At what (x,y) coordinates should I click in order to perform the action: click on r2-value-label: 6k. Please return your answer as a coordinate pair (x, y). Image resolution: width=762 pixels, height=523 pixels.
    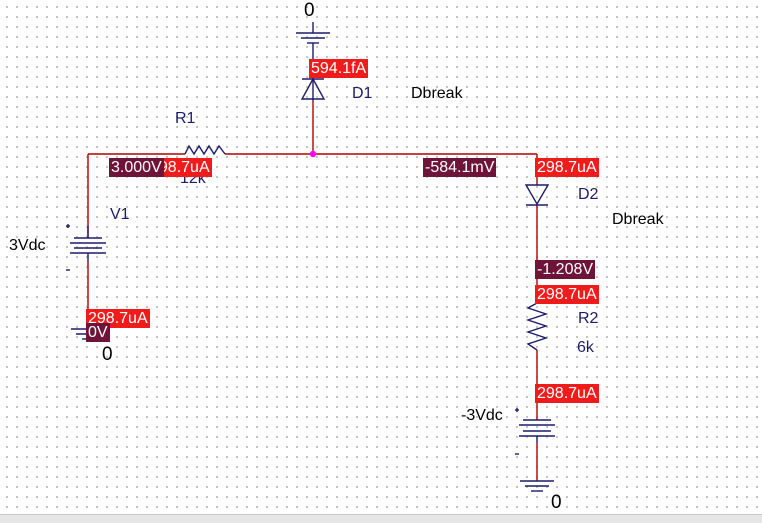
    Looking at the image, I should click on (585, 347).